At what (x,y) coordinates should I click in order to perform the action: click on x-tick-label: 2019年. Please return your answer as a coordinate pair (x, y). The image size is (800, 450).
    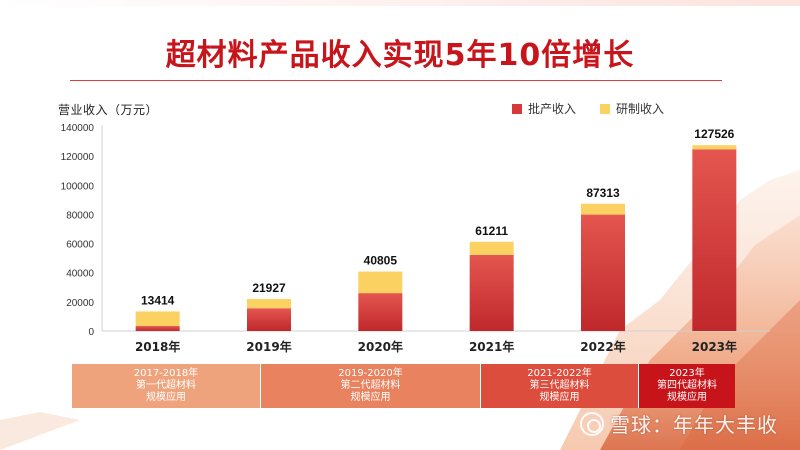
    Looking at the image, I should click on (268, 346).